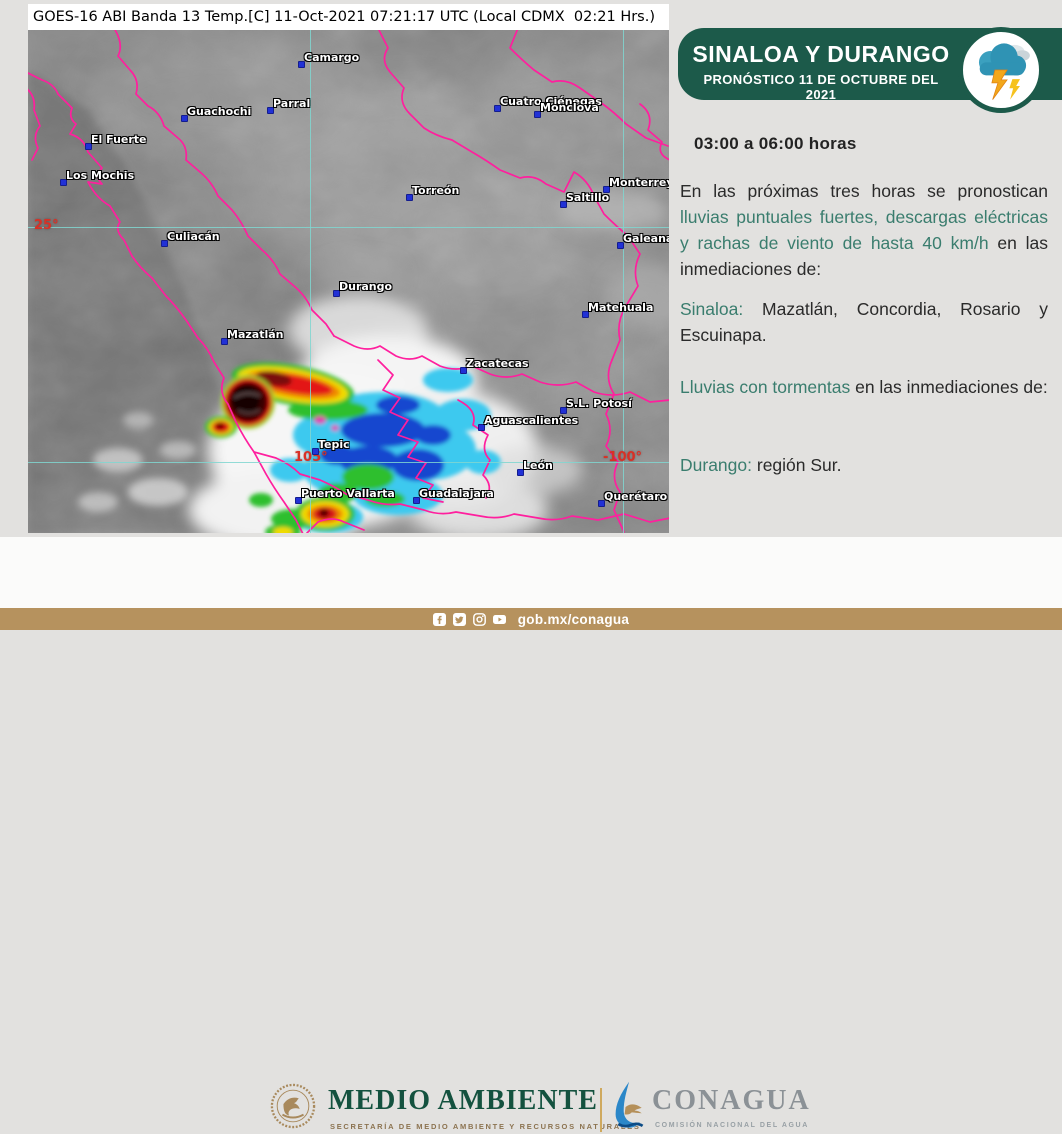  What do you see at coordinates (255, 334) in the screenshot?
I see `city-label: Mazatlán` at bounding box center [255, 334].